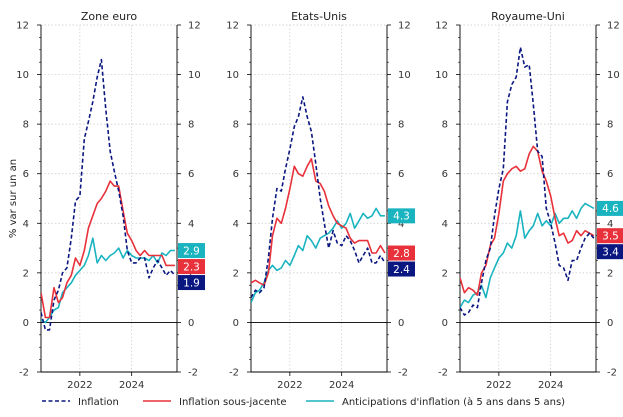 Image resolution: width=623 pixels, height=417 pixels. Describe the element at coordinates (319, 16) in the screenshot. I see `panel-title: Etats-Unis` at that location.